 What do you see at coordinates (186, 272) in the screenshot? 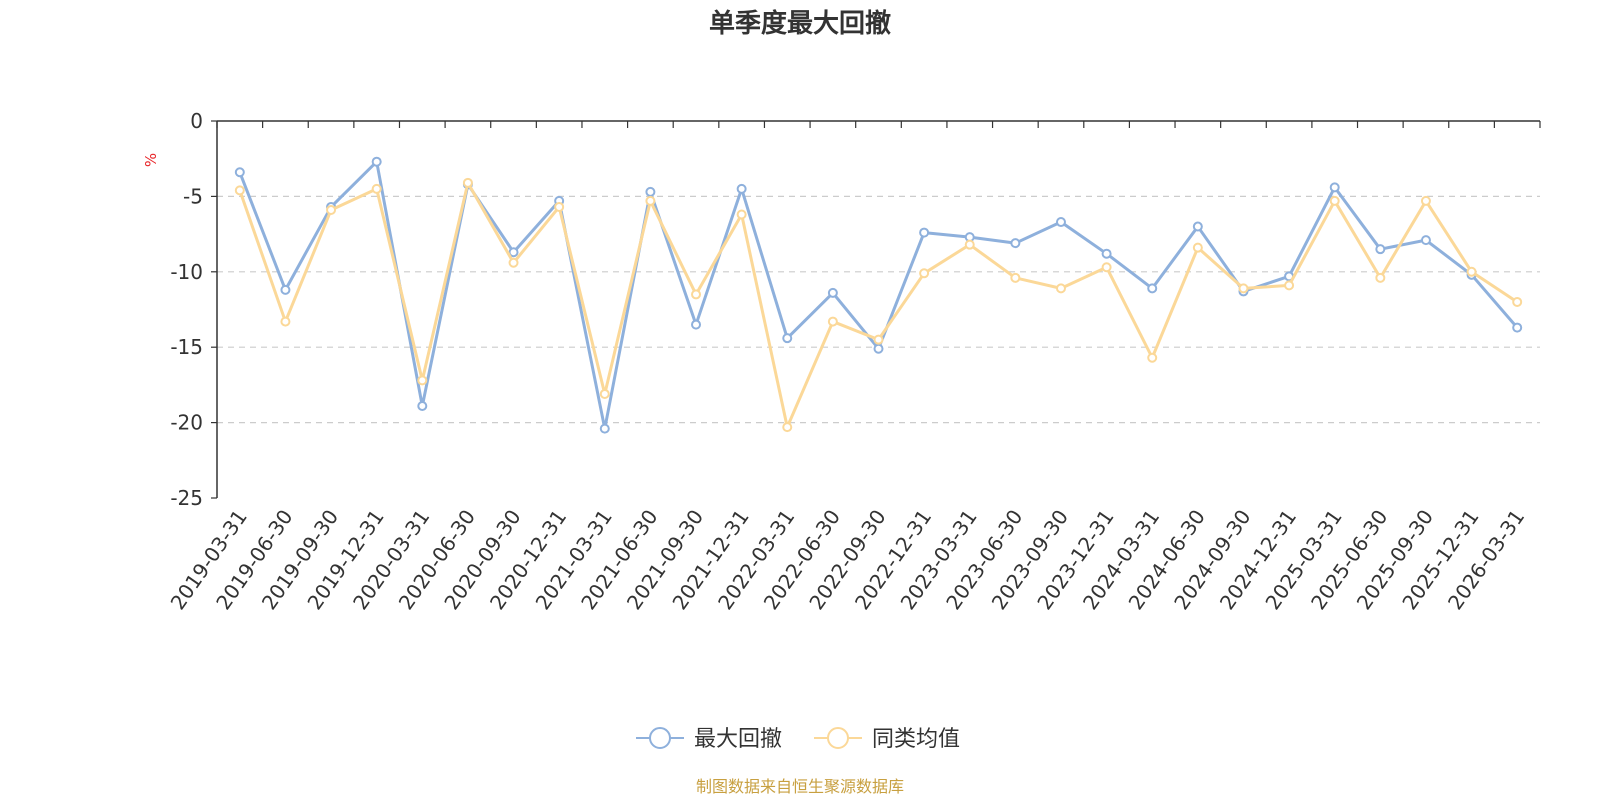
I see `y-tick-label: -10` at bounding box center [186, 272].